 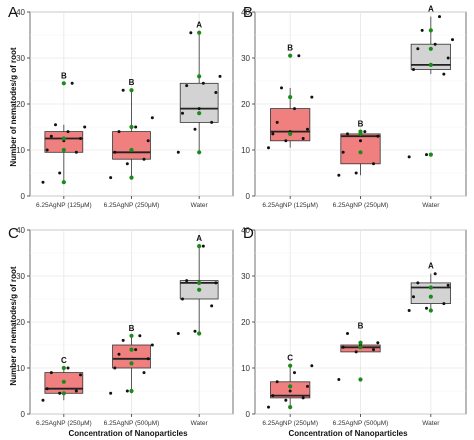 What do you see at coordinates (431, 9) in the screenshot?
I see `significance-letter: A` at bounding box center [431, 9].